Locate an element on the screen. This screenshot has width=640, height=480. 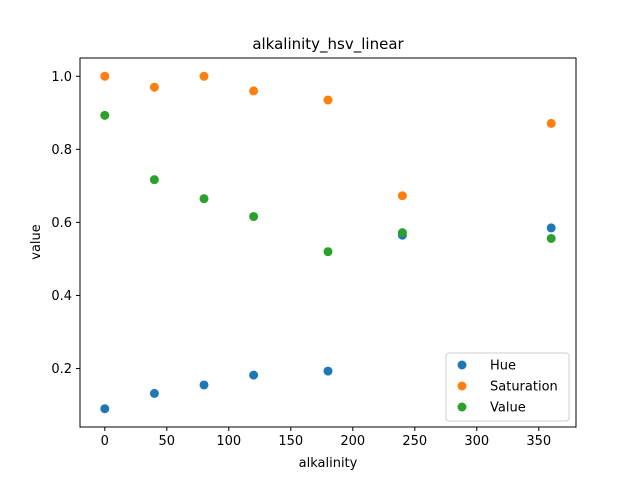
y-tick-label-0: 0.2 is located at coordinates (61, 369).